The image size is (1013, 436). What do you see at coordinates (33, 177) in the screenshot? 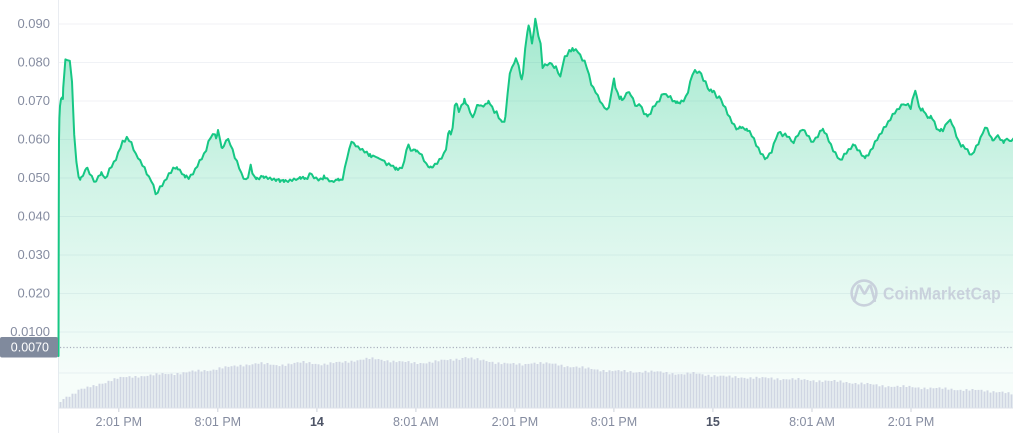
I see `svg-text: 0.050` at bounding box center [33, 177].